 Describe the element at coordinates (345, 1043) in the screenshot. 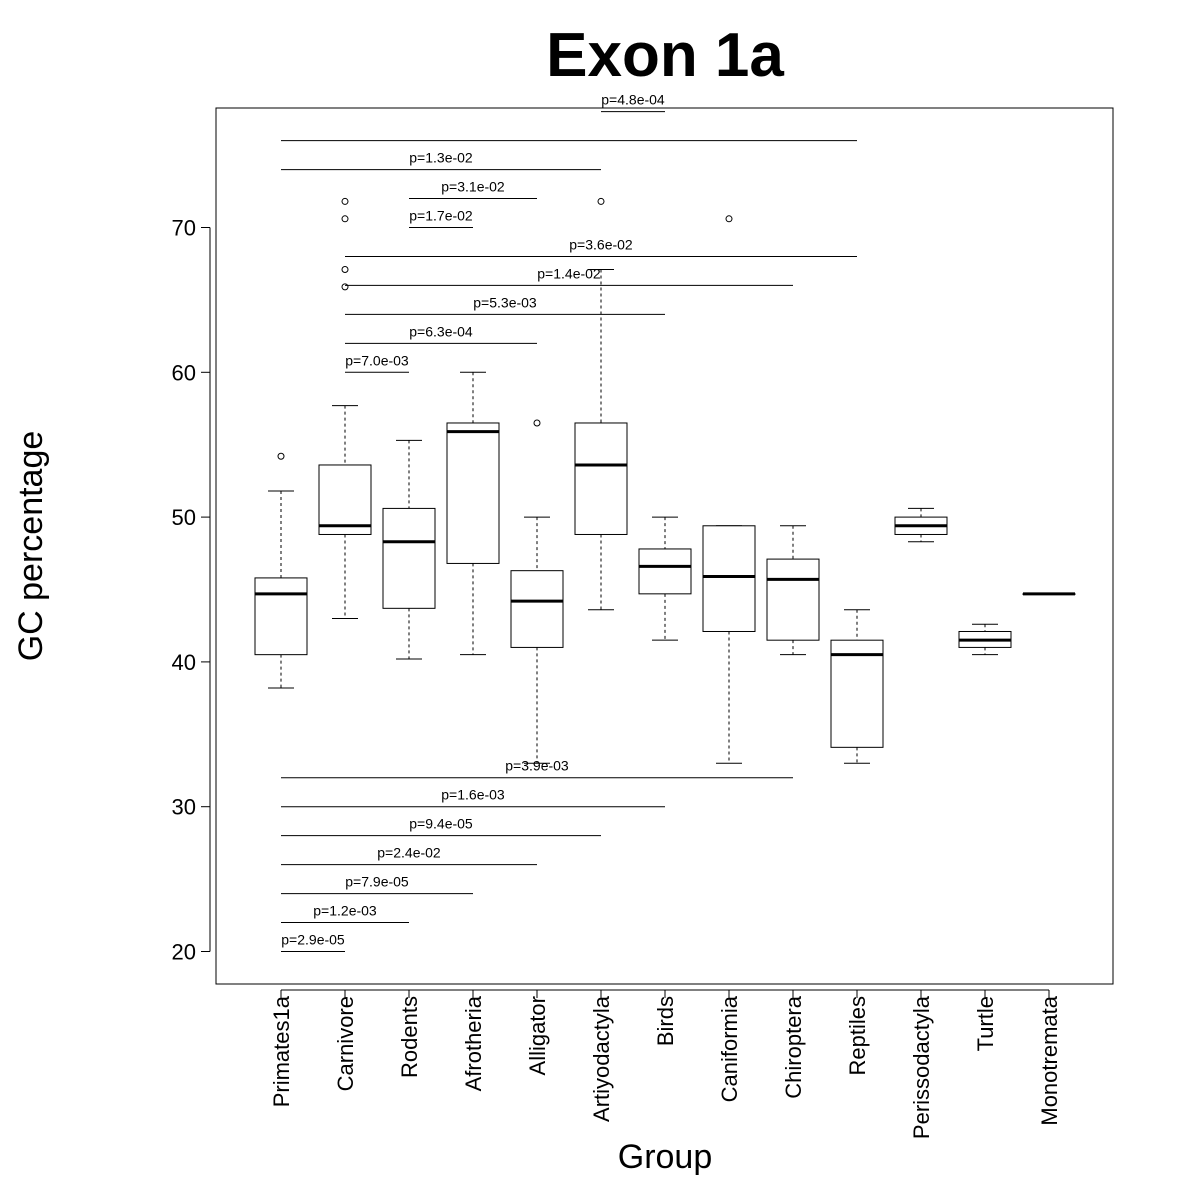

I see `x-tick-label-carnivore: Carnivore` at that location.